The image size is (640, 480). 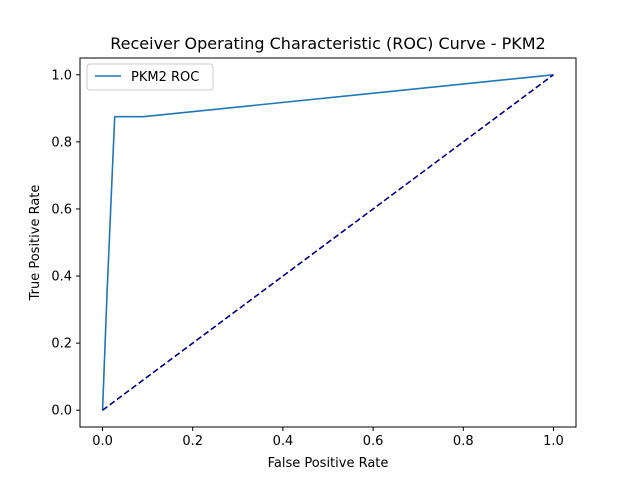 I want to click on legend-label-pkm2-roc: PKM2 ROC, so click(x=165, y=77).